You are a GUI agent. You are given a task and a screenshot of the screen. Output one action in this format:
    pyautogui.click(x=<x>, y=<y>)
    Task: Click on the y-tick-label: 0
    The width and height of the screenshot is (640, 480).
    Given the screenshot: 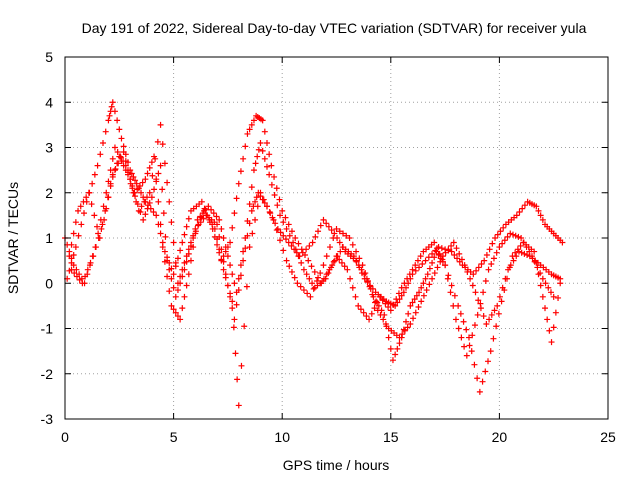 What is the action you would take?
    pyautogui.click(x=49, y=283)
    